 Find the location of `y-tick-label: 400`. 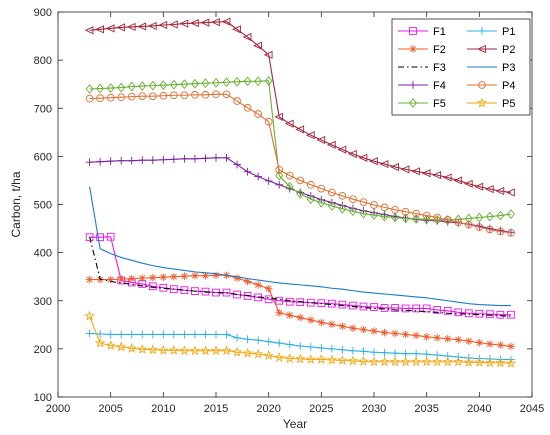

y-tick-label: 400 is located at coordinates (43, 254).